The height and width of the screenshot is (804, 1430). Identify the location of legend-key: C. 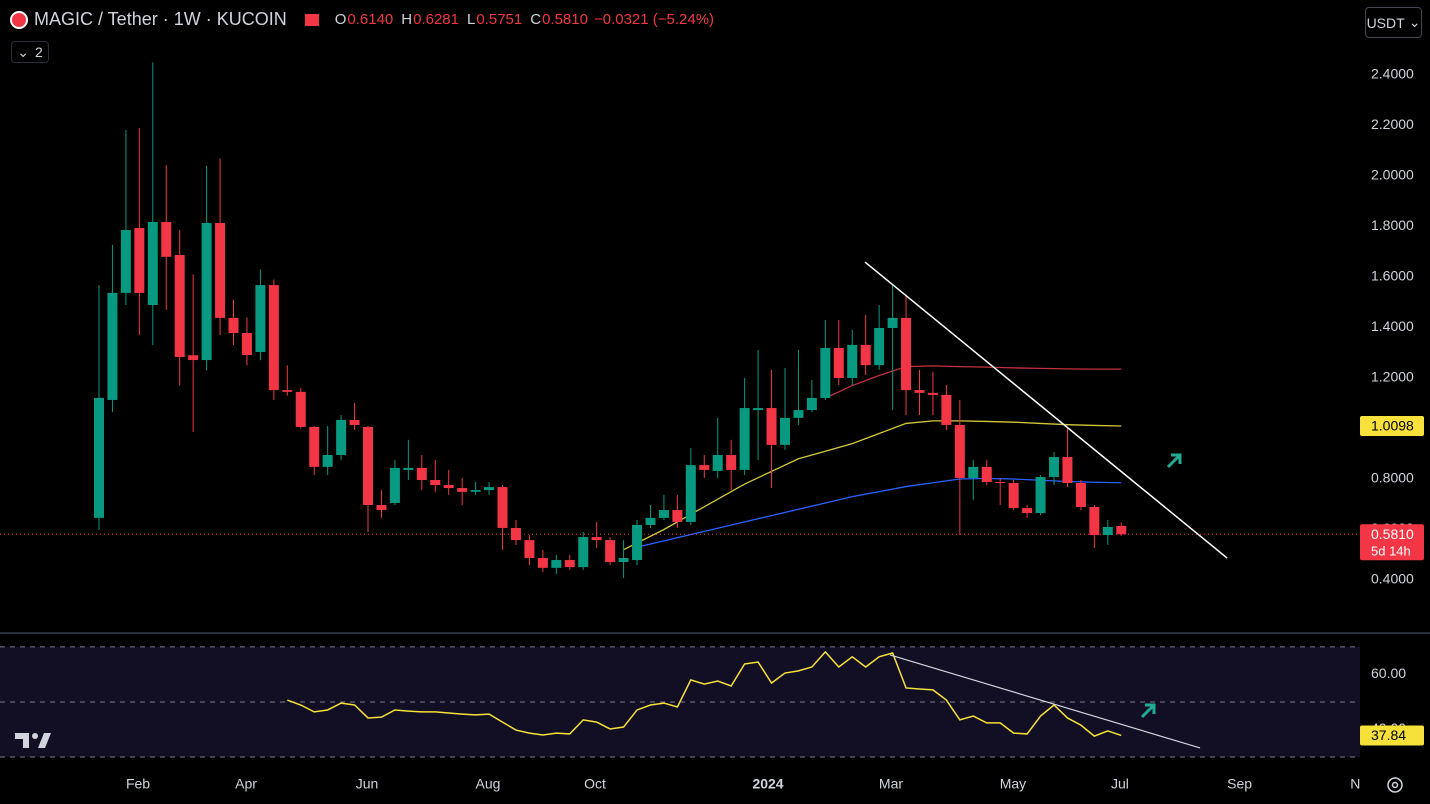
(536, 19).